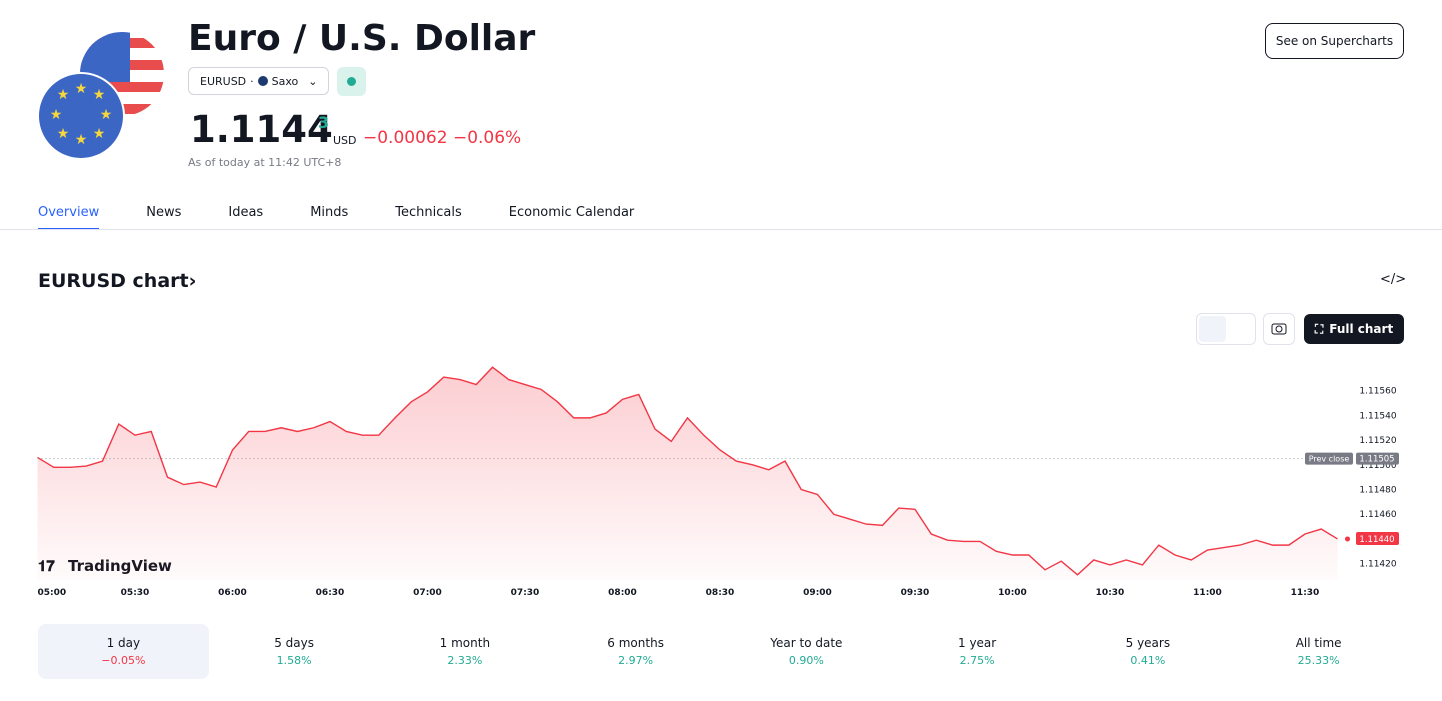 Image resolution: width=1442 pixels, height=701 pixels. I want to click on y-tick-label: 1.11420, so click(1377, 565).